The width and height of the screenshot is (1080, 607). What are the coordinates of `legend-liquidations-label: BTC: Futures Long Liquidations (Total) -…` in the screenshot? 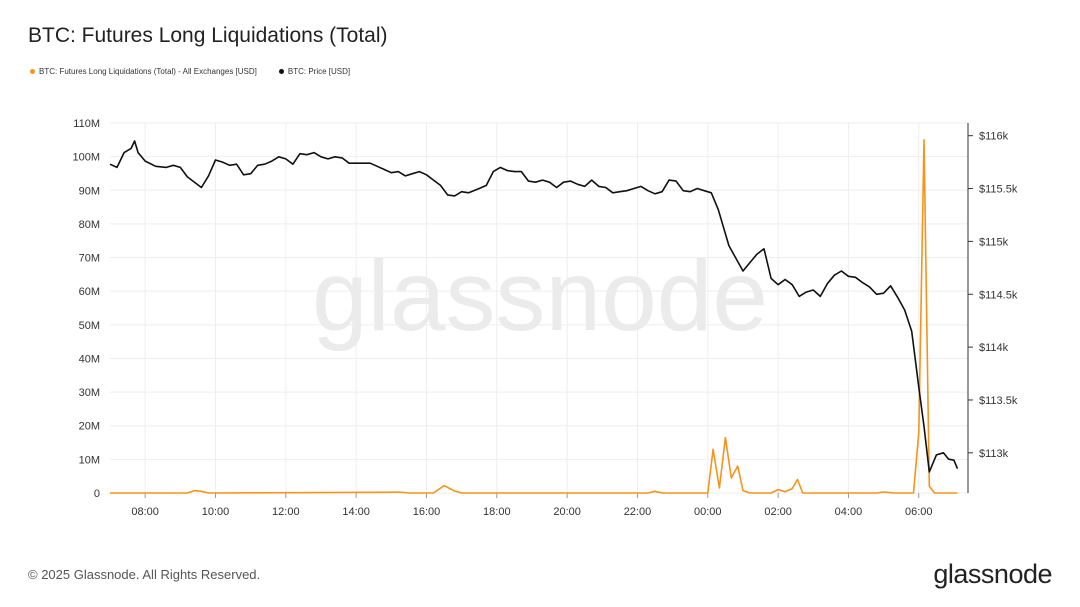 It's located at (148, 71).